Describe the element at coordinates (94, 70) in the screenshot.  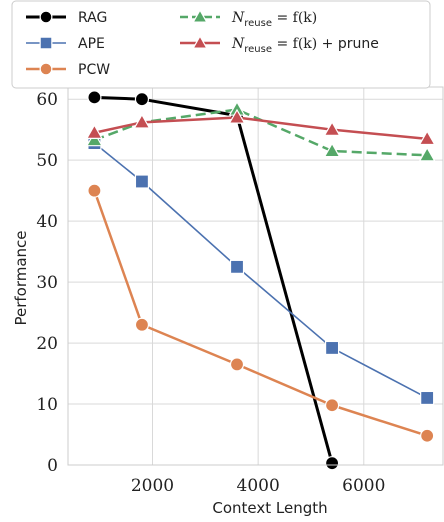
I see `legend-label-2: PCW` at that location.